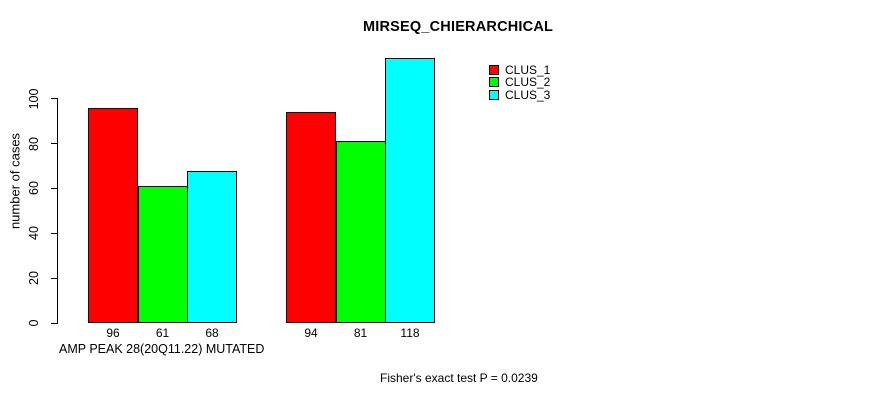  I want to click on legend-label-clus_1: CLUS_1, so click(528, 69).